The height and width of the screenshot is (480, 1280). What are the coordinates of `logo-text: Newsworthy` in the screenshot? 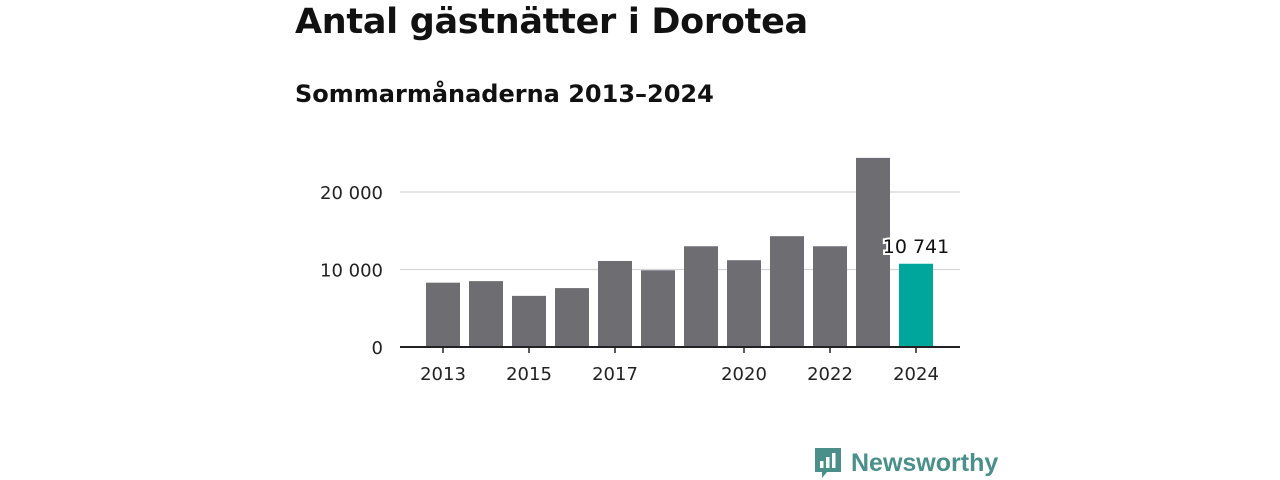 It's located at (925, 462).